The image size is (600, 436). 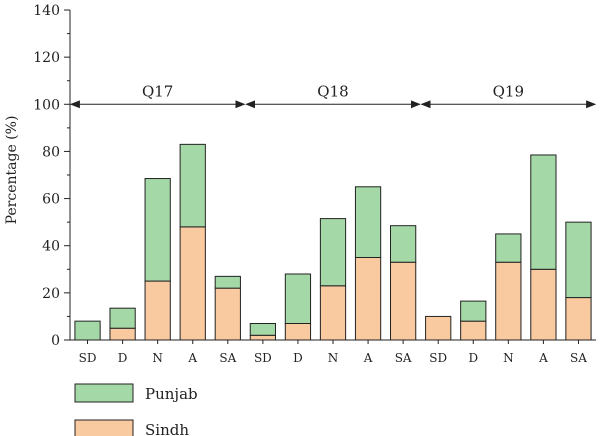 What do you see at coordinates (508, 91) in the screenshot?
I see `group-label-q19: Q19` at bounding box center [508, 91].